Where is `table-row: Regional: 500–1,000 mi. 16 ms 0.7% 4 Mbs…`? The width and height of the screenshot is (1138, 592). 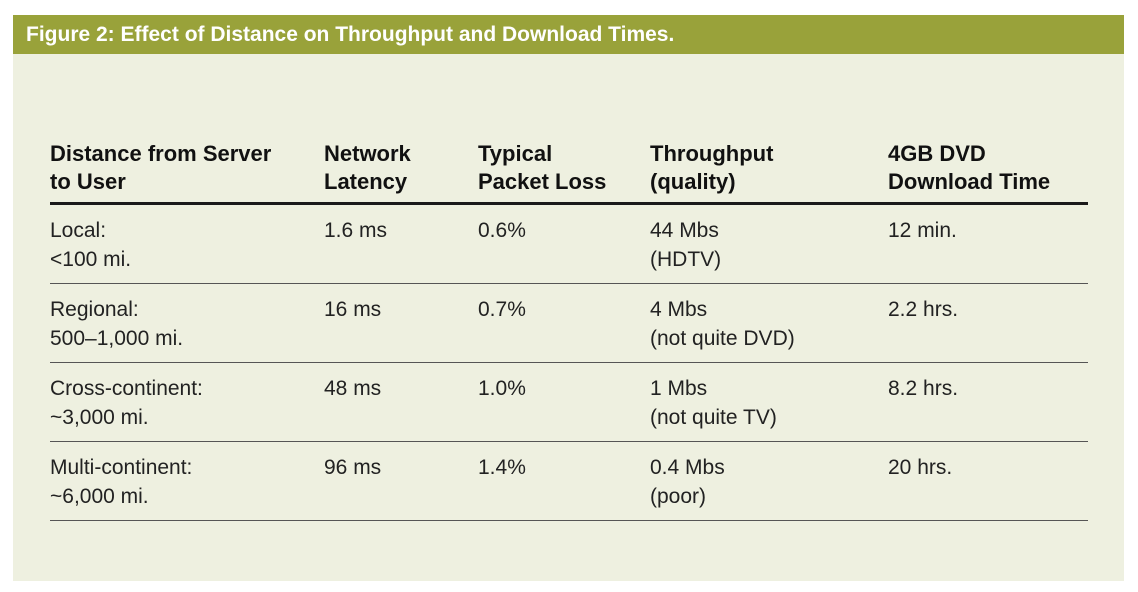
table-row: Regional: 500–1,000 mi. 16 ms 0.7% 4 Mbs… is located at coordinates (569, 323).